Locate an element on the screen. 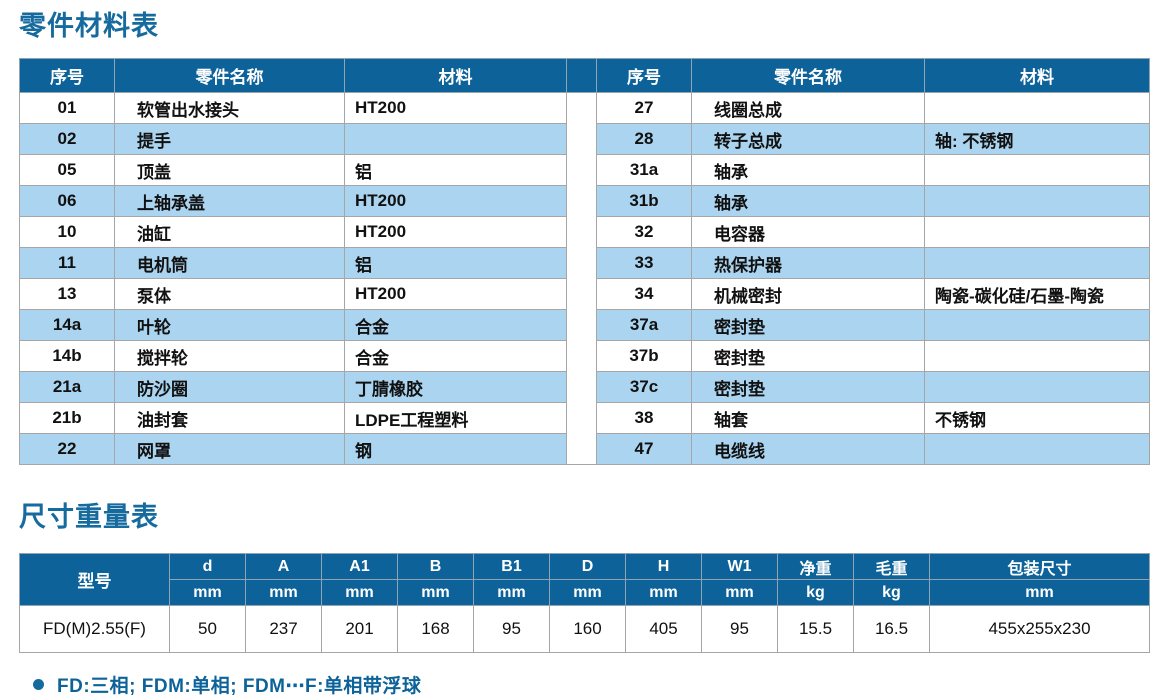 Image resolution: width=1169 pixels, height=698 pixels. part-name-cell: 上轴承盖 is located at coordinates (229, 201).